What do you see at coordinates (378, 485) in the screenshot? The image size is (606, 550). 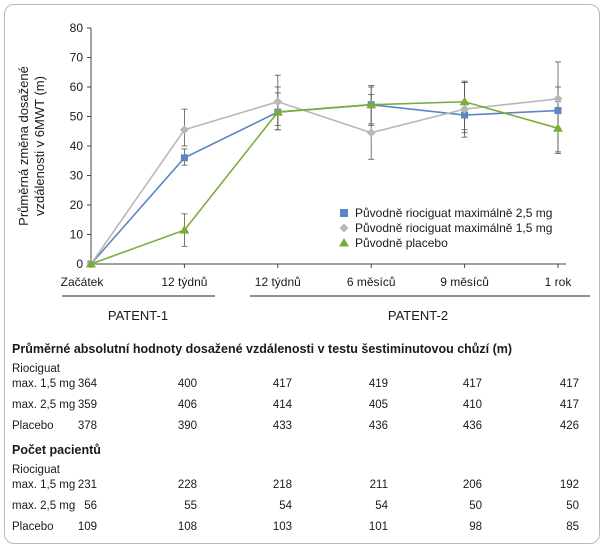 I see `patients-cell-0-3: 211` at bounding box center [378, 485].